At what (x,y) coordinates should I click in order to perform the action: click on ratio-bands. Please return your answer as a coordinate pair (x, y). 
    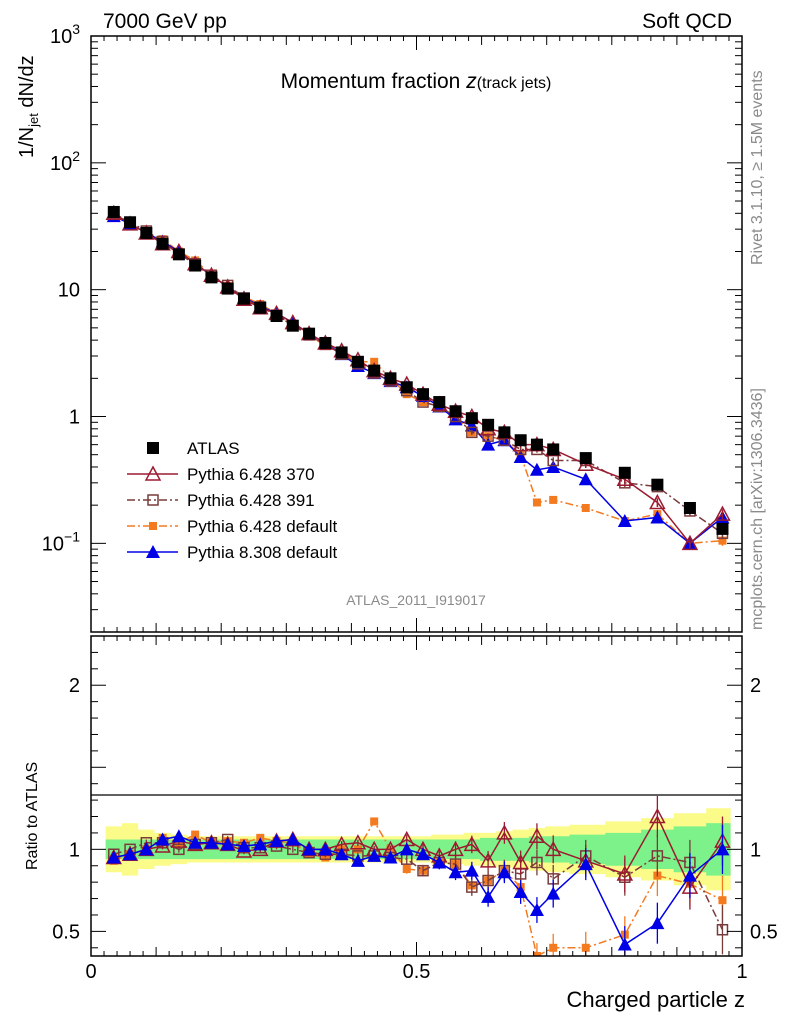
    Looking at the image, I should click on (418, 849).